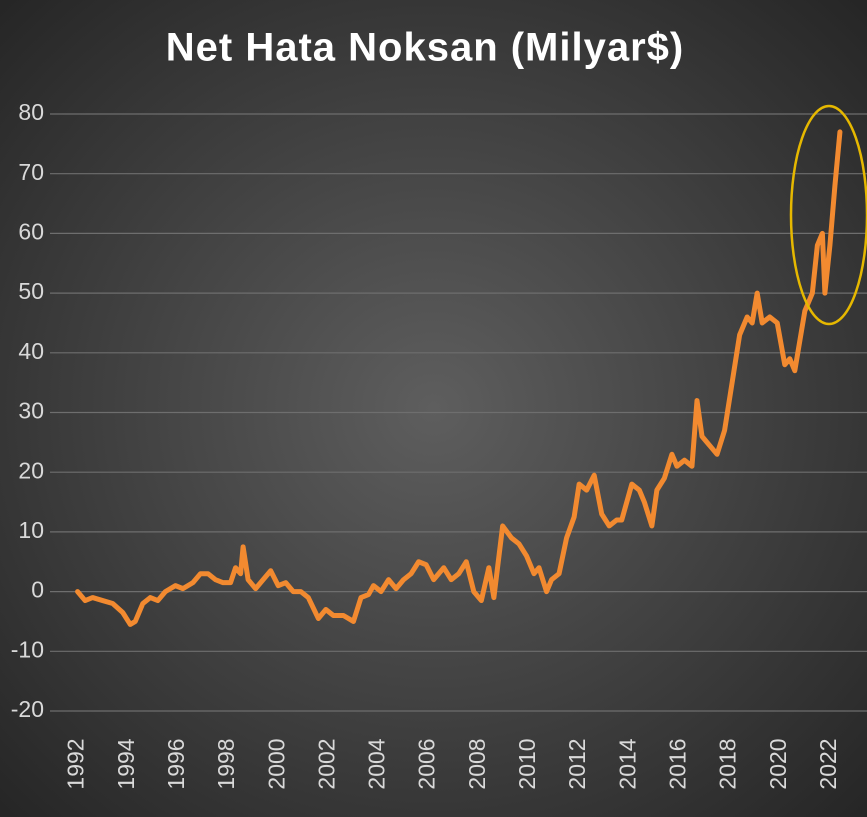 The width and height of the screenshot is (867, 817). What do you see at coordinates (627, 763) in the screenshot?
I see `x-tick-label: 2014` at bounding box center [627, 763].